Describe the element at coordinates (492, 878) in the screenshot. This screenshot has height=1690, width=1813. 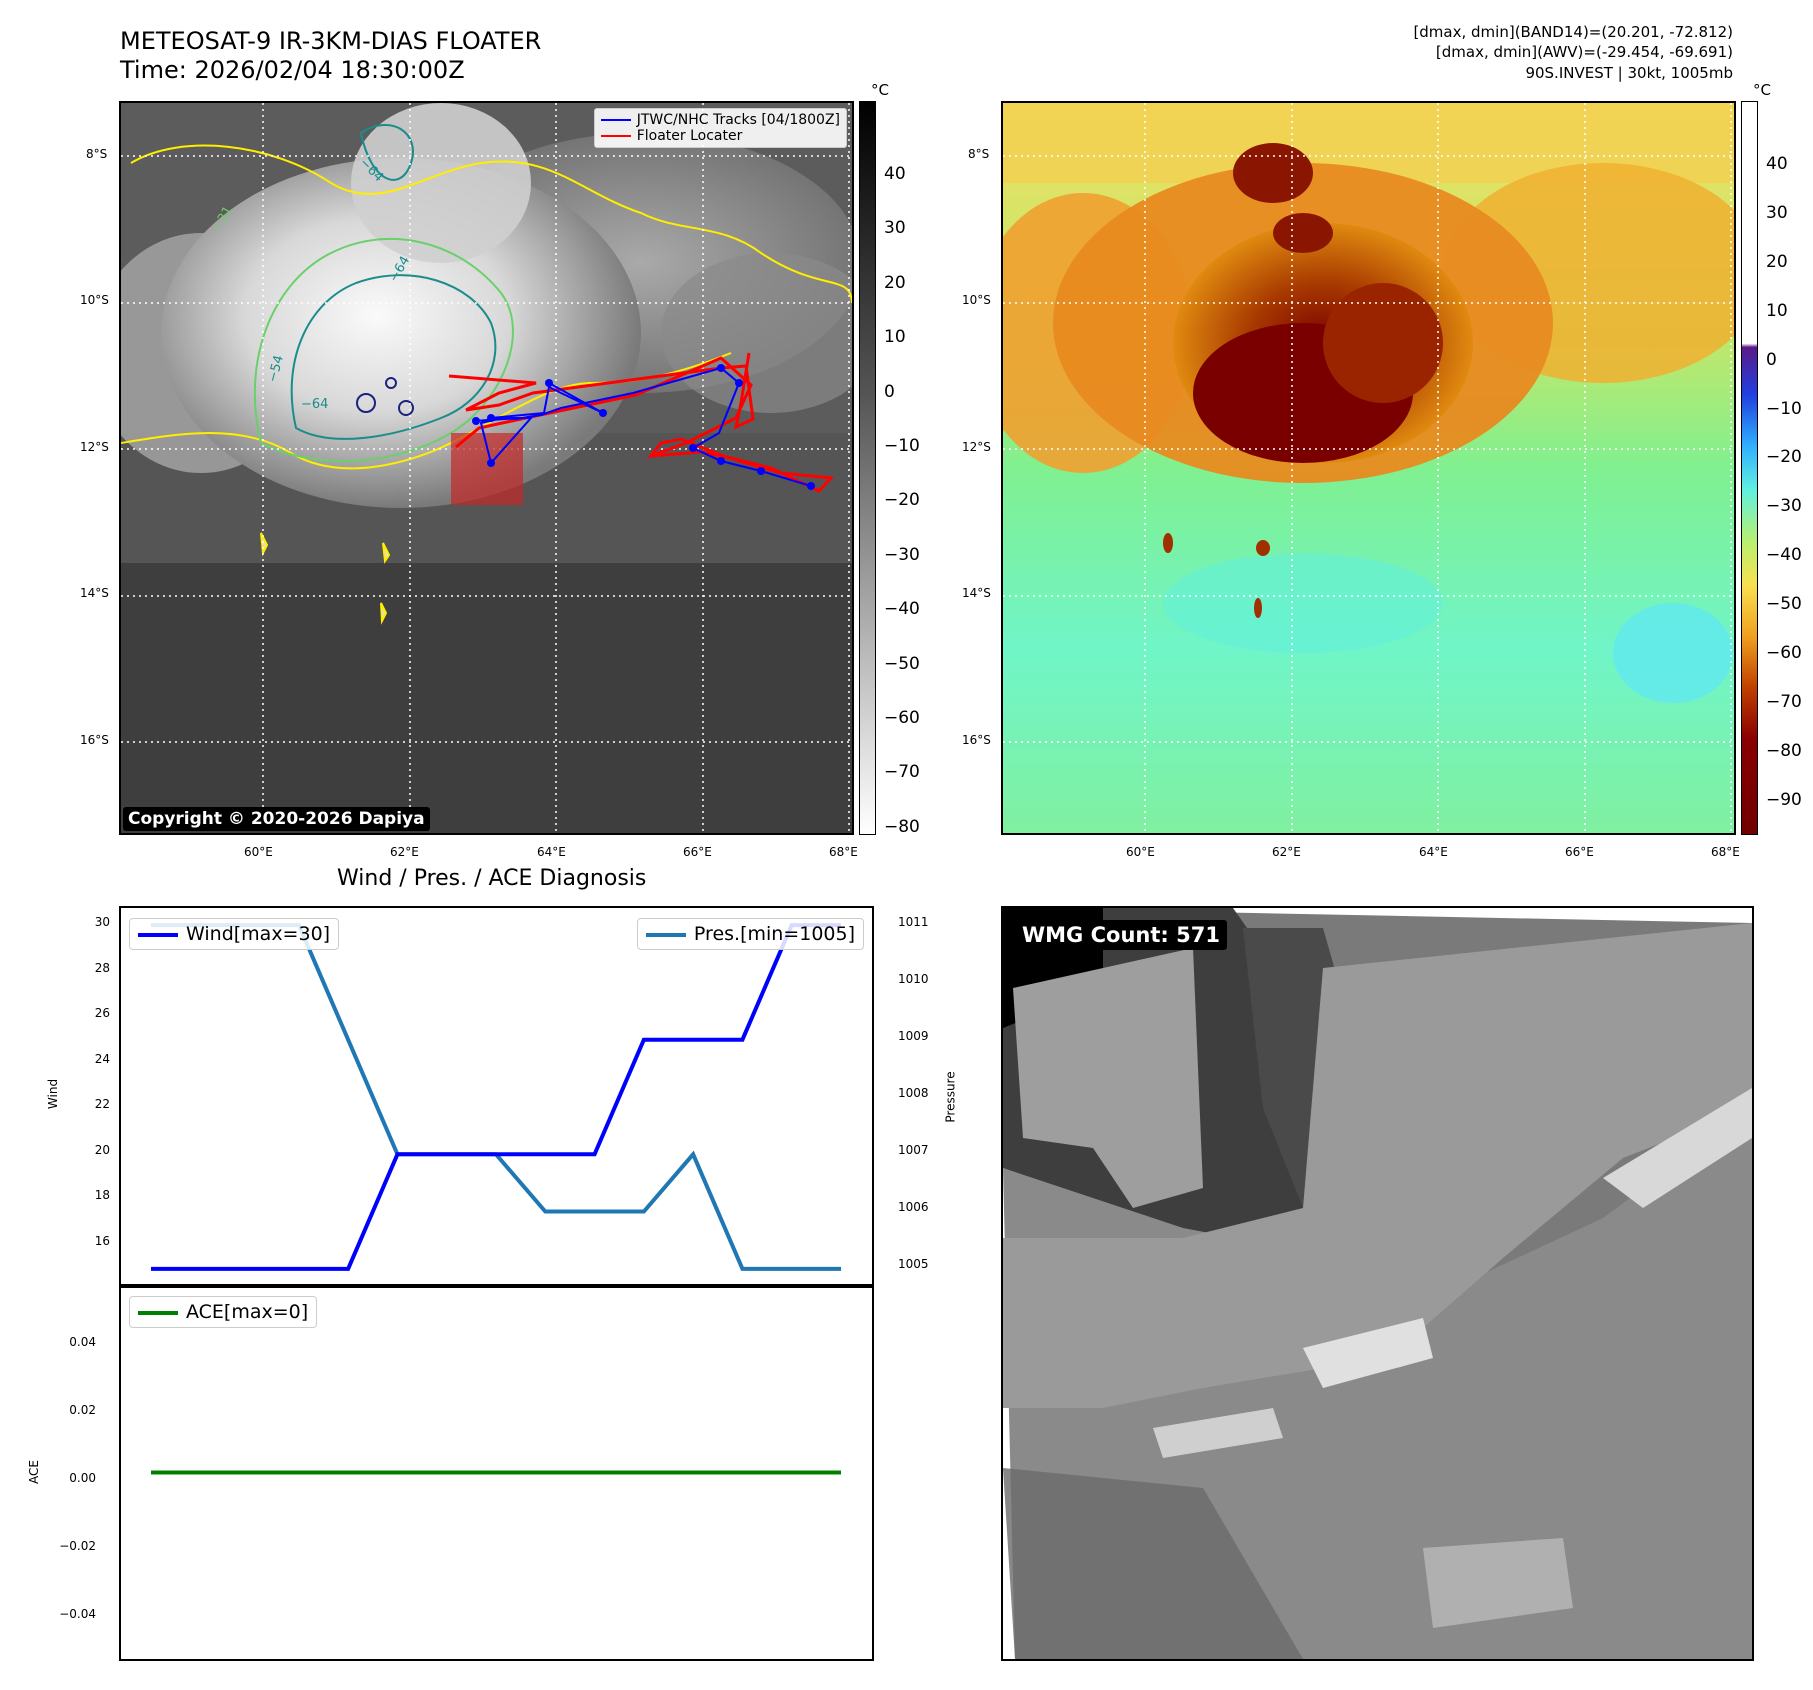
I see `diagnosis-title: Wind / Pres. / ACE Diagnosis` at that location.